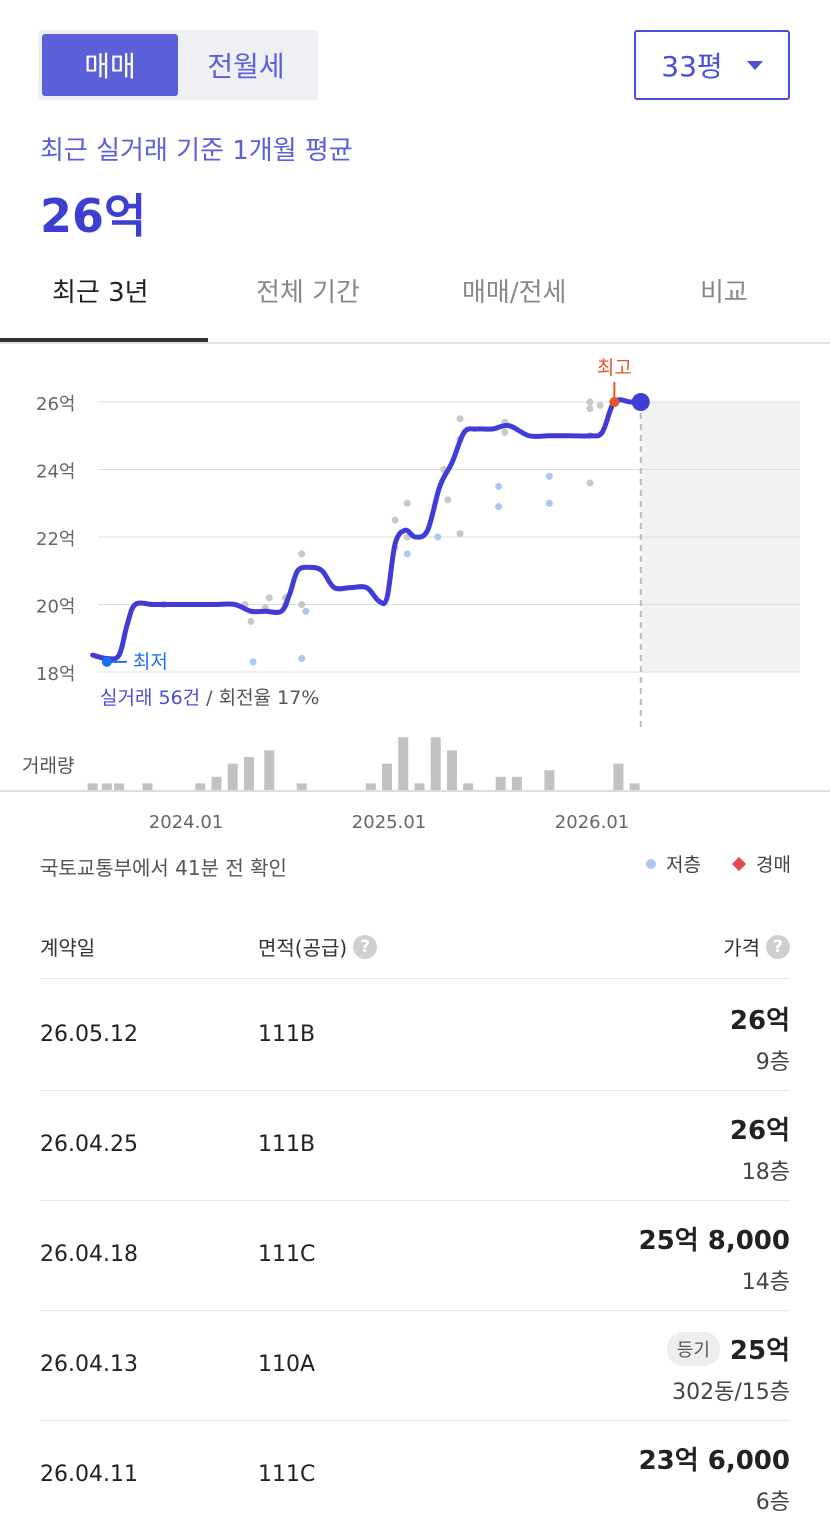 Image resolution: width=830 pixels, height=1530 pixels. What do you see at coordinates (89, 1254) in the screenshot?
I see `row-date: 26.04.18` at bounding box center [89, 1254].